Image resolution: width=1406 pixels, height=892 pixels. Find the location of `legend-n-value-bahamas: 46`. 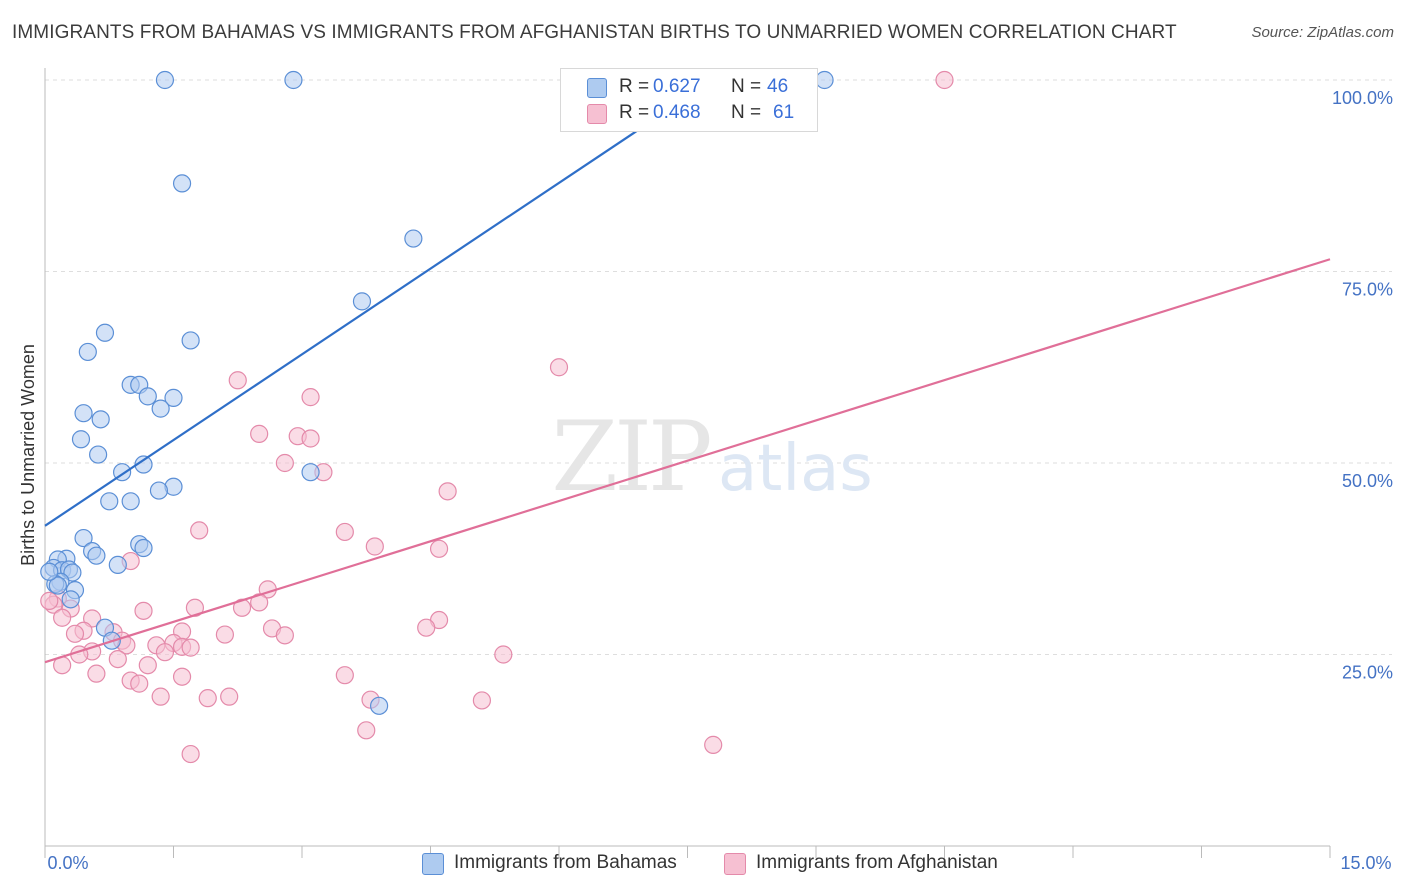

legend-n-value-bahamas: 46 is located at coordinates (778, 86).